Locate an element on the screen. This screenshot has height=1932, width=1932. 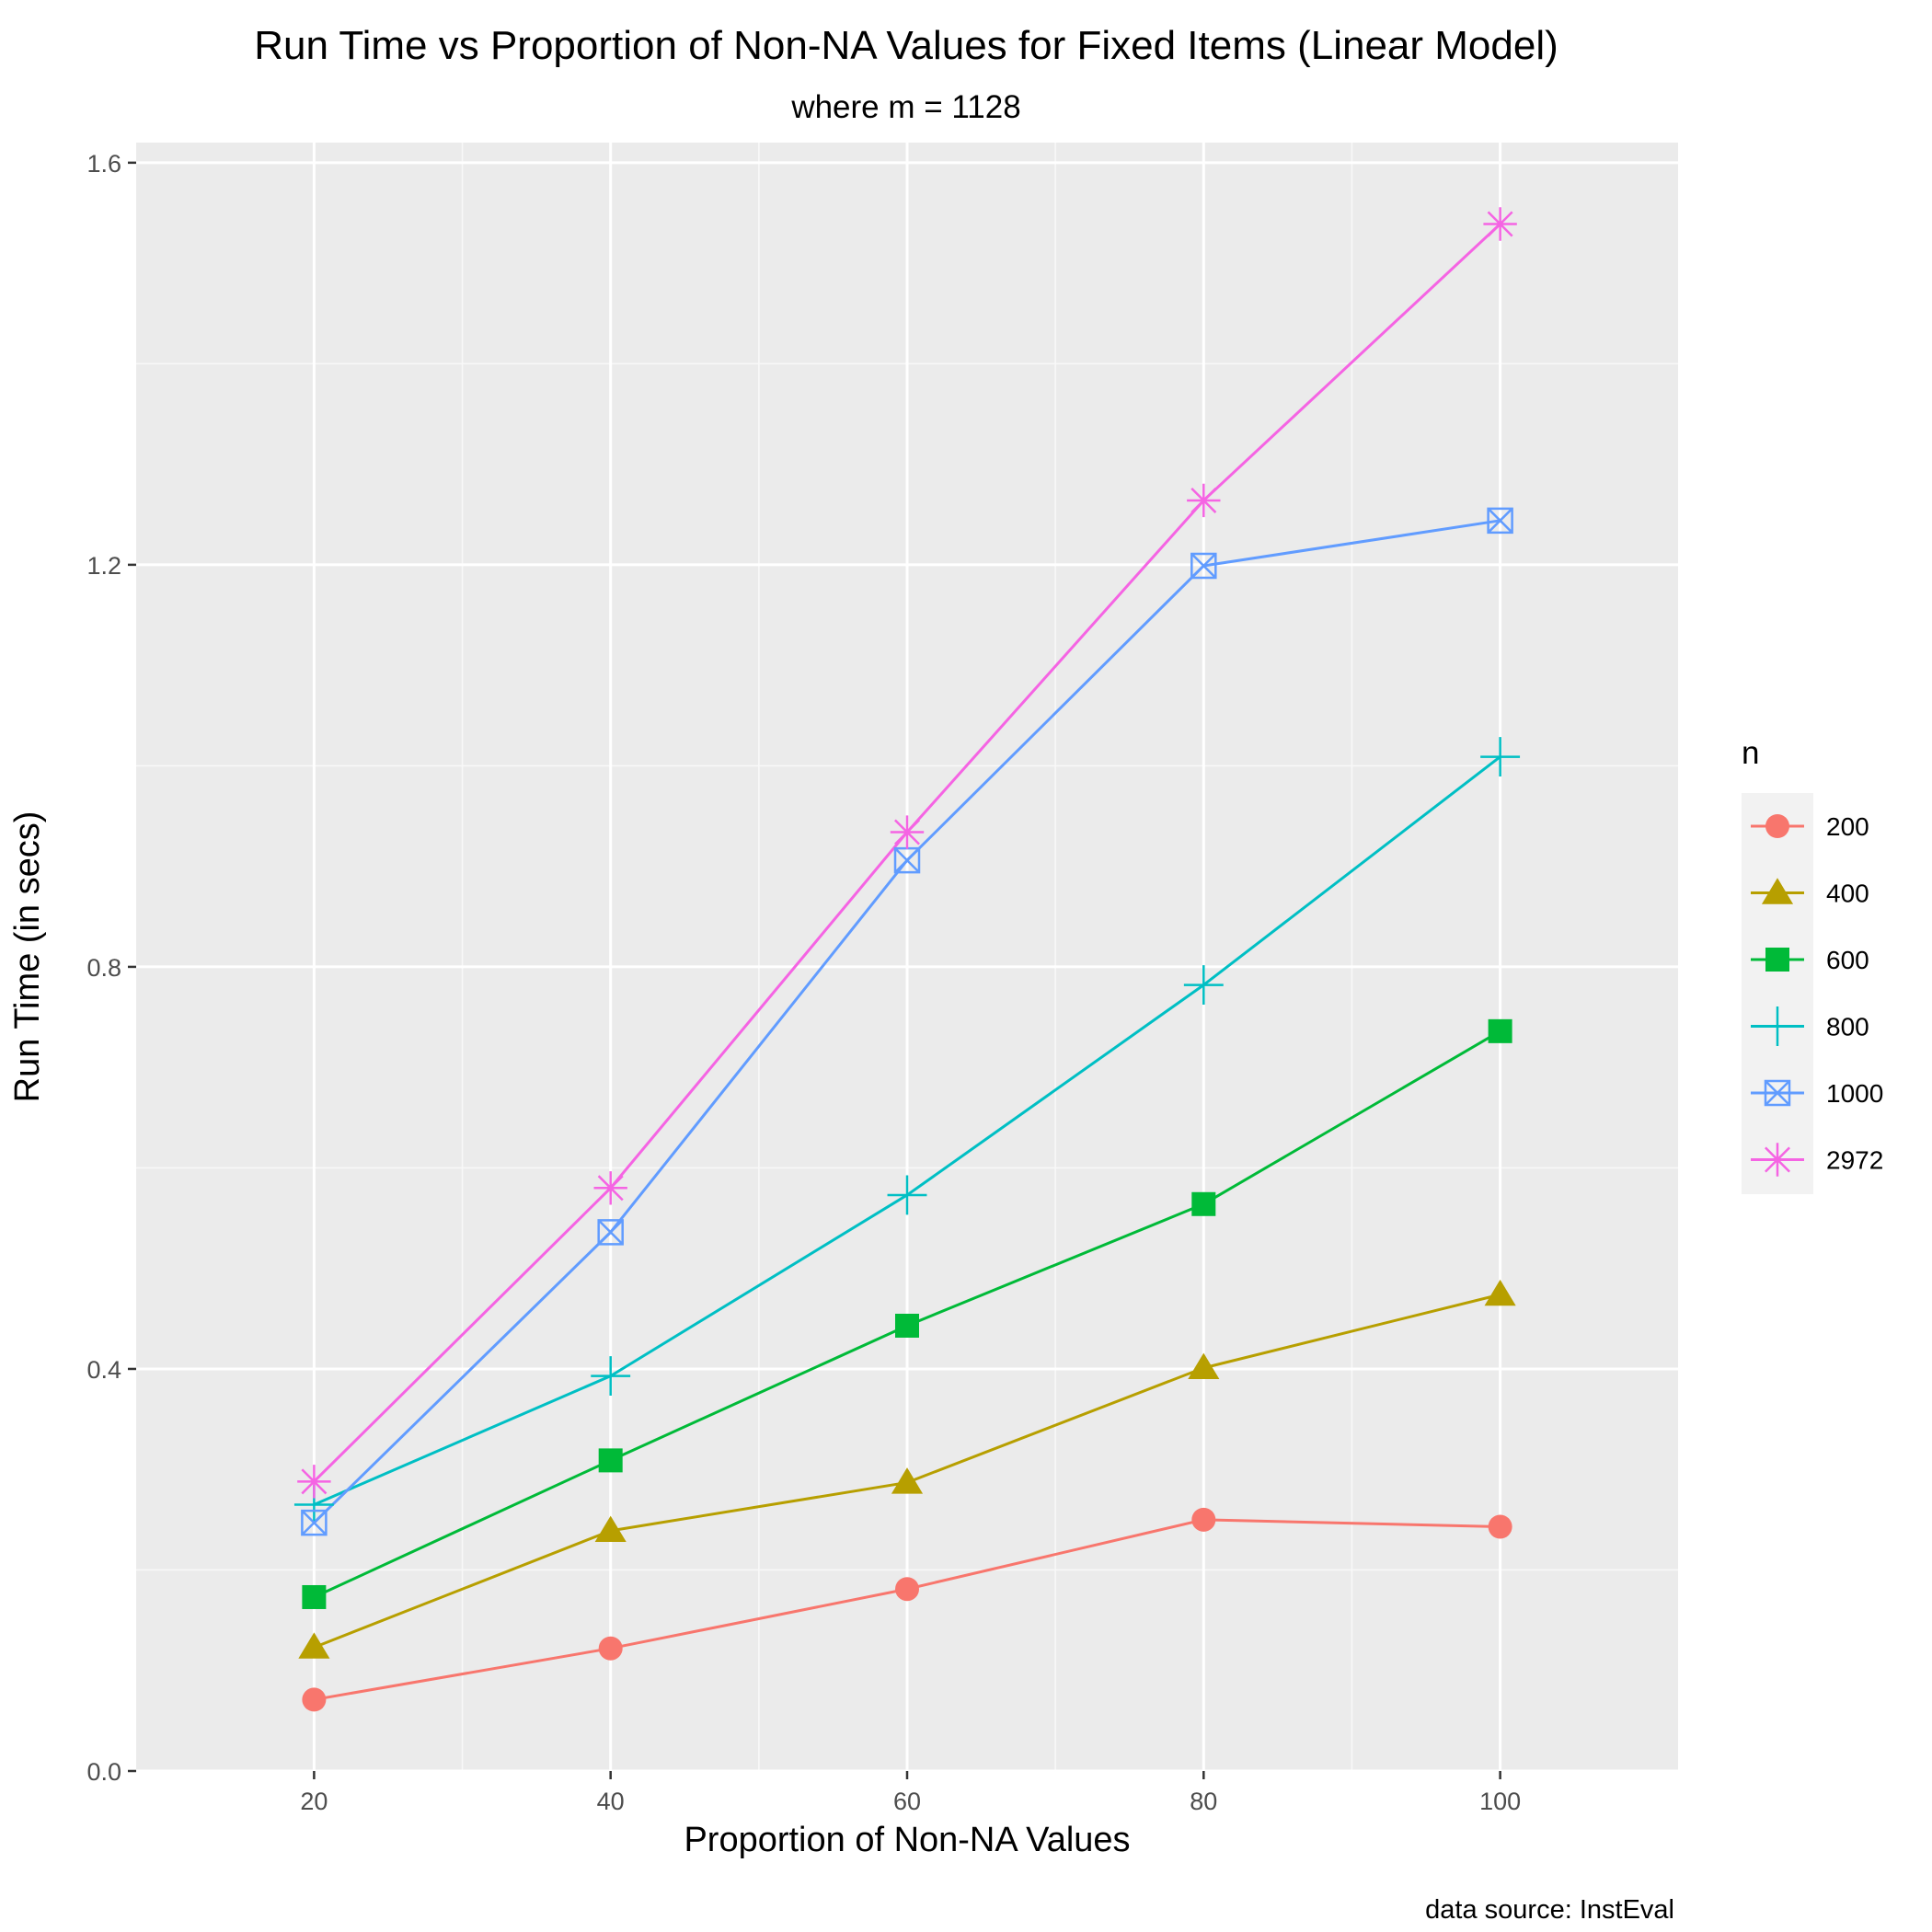
legend-label: 2972 is located at coordinates (1854, 1160).